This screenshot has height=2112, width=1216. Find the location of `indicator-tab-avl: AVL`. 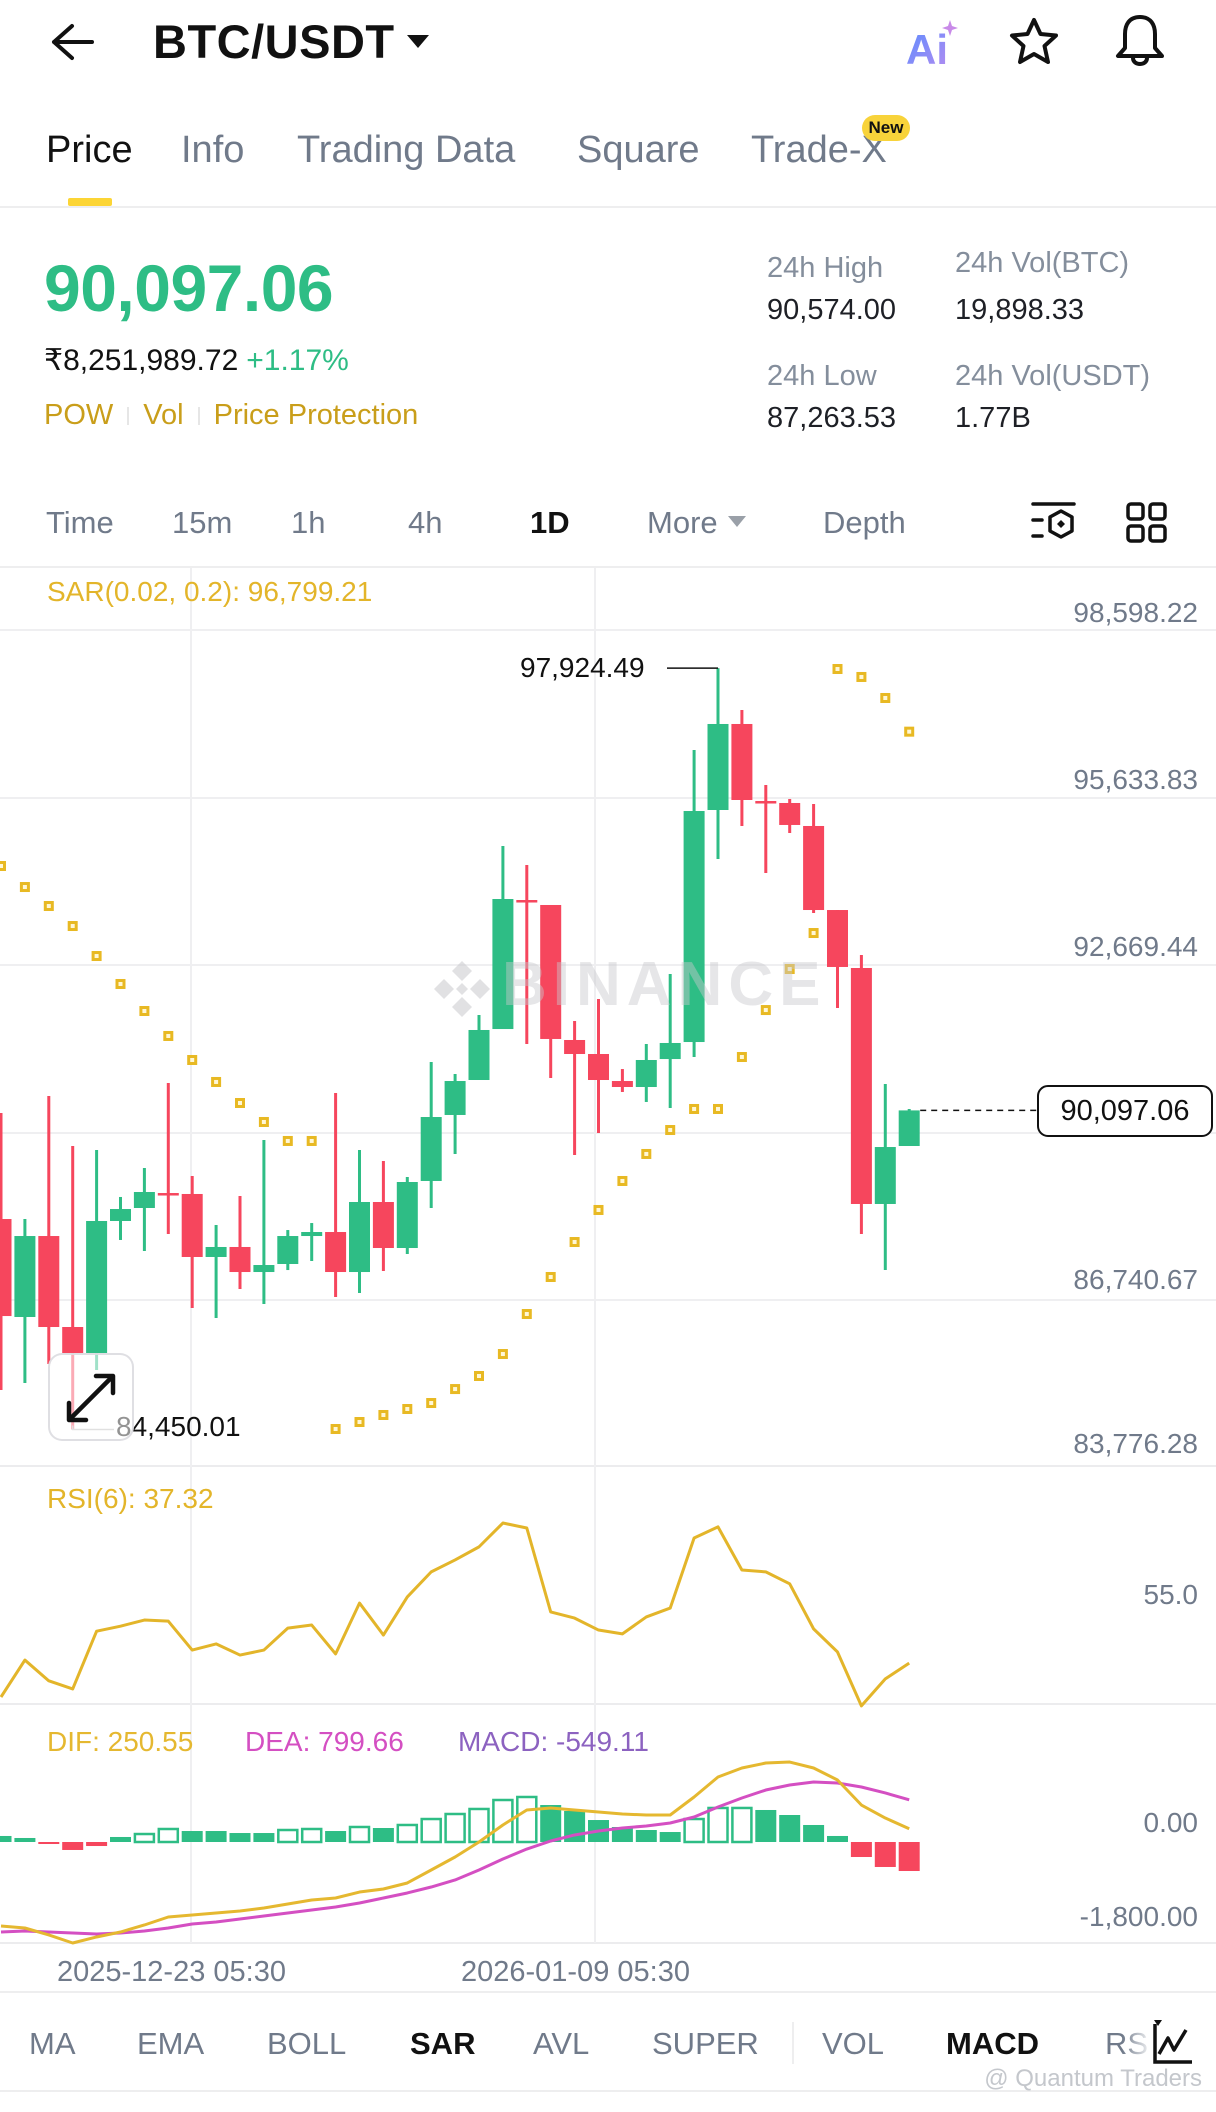

indicator-tab-avl: AVL is located at coordinates (561, 2043).